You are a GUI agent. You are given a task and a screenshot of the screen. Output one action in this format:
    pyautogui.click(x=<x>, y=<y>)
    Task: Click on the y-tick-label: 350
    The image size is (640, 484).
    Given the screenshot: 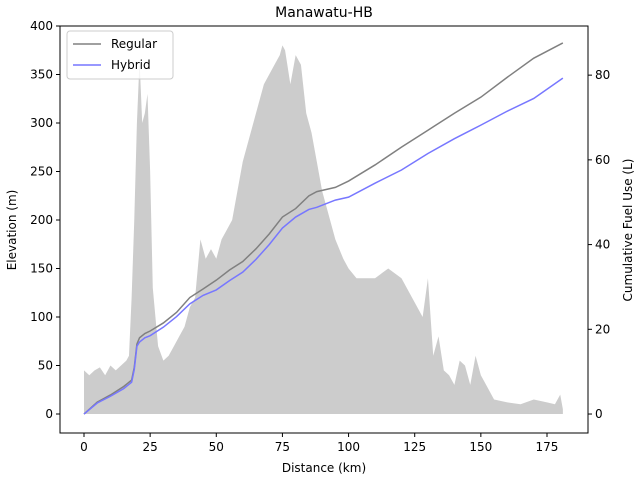 What is the action you would take?
    pyautogui.click(x=41, y=74)
    